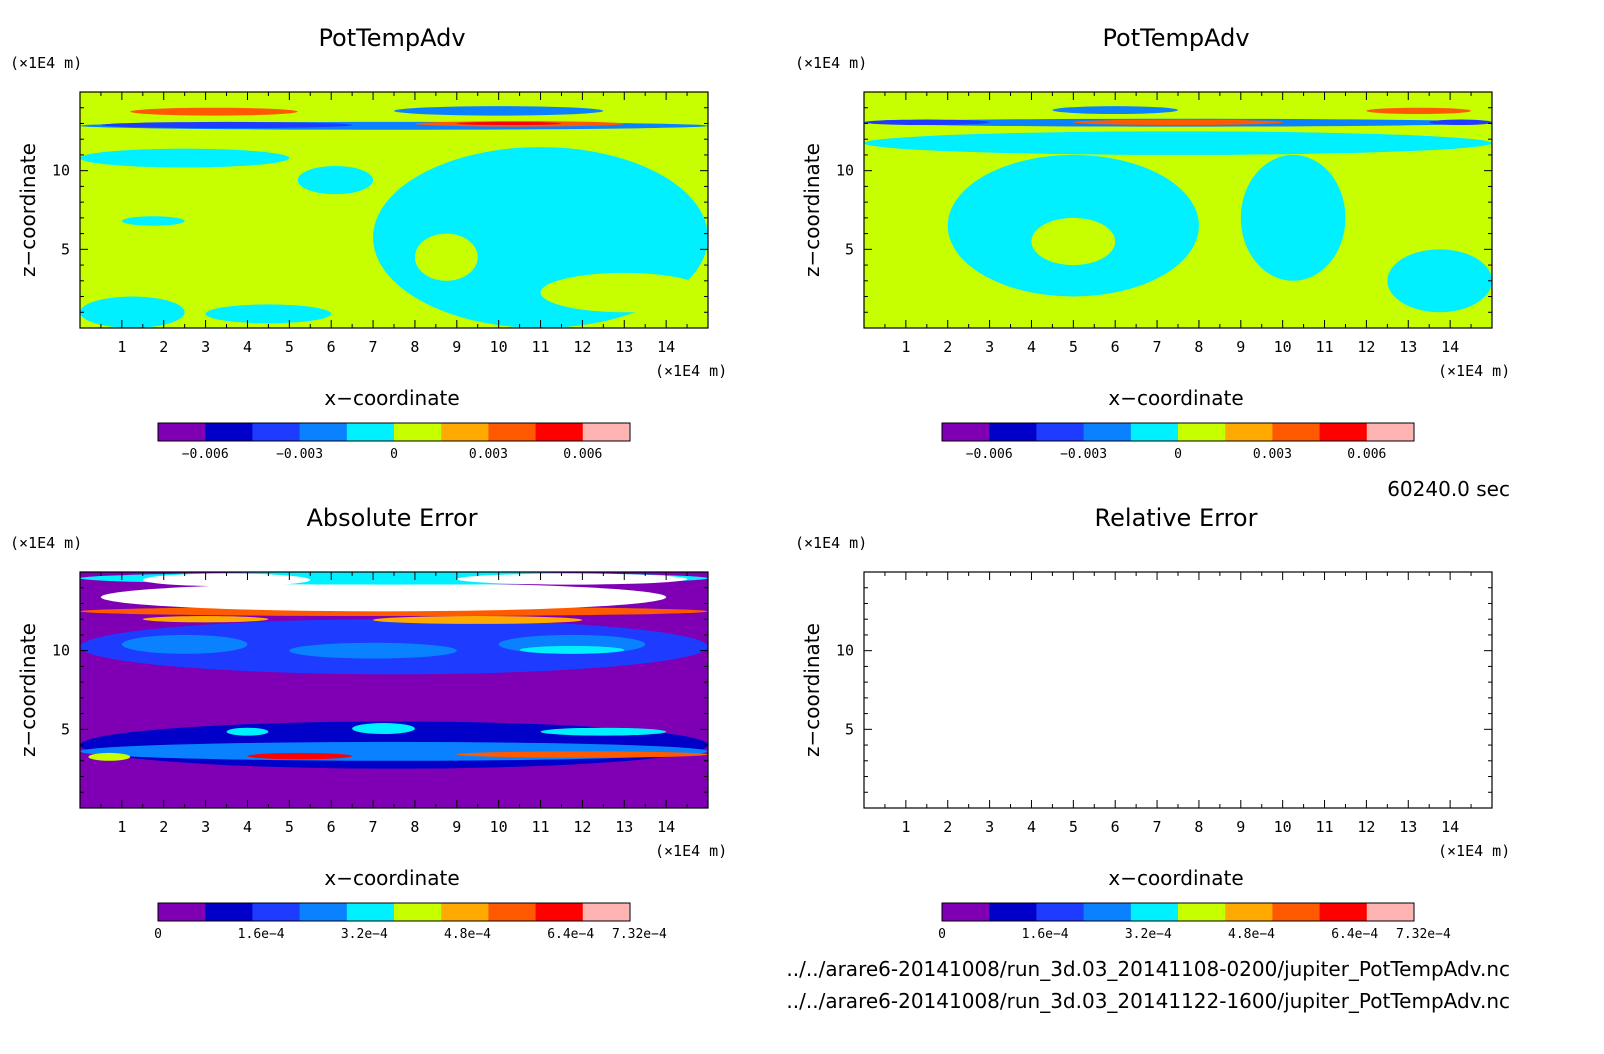  What do you see at coordinates (639, 934) in the screenshot?
I see `colorbar-tick-label: 7.32e−4` at bounding box center [639, 934].